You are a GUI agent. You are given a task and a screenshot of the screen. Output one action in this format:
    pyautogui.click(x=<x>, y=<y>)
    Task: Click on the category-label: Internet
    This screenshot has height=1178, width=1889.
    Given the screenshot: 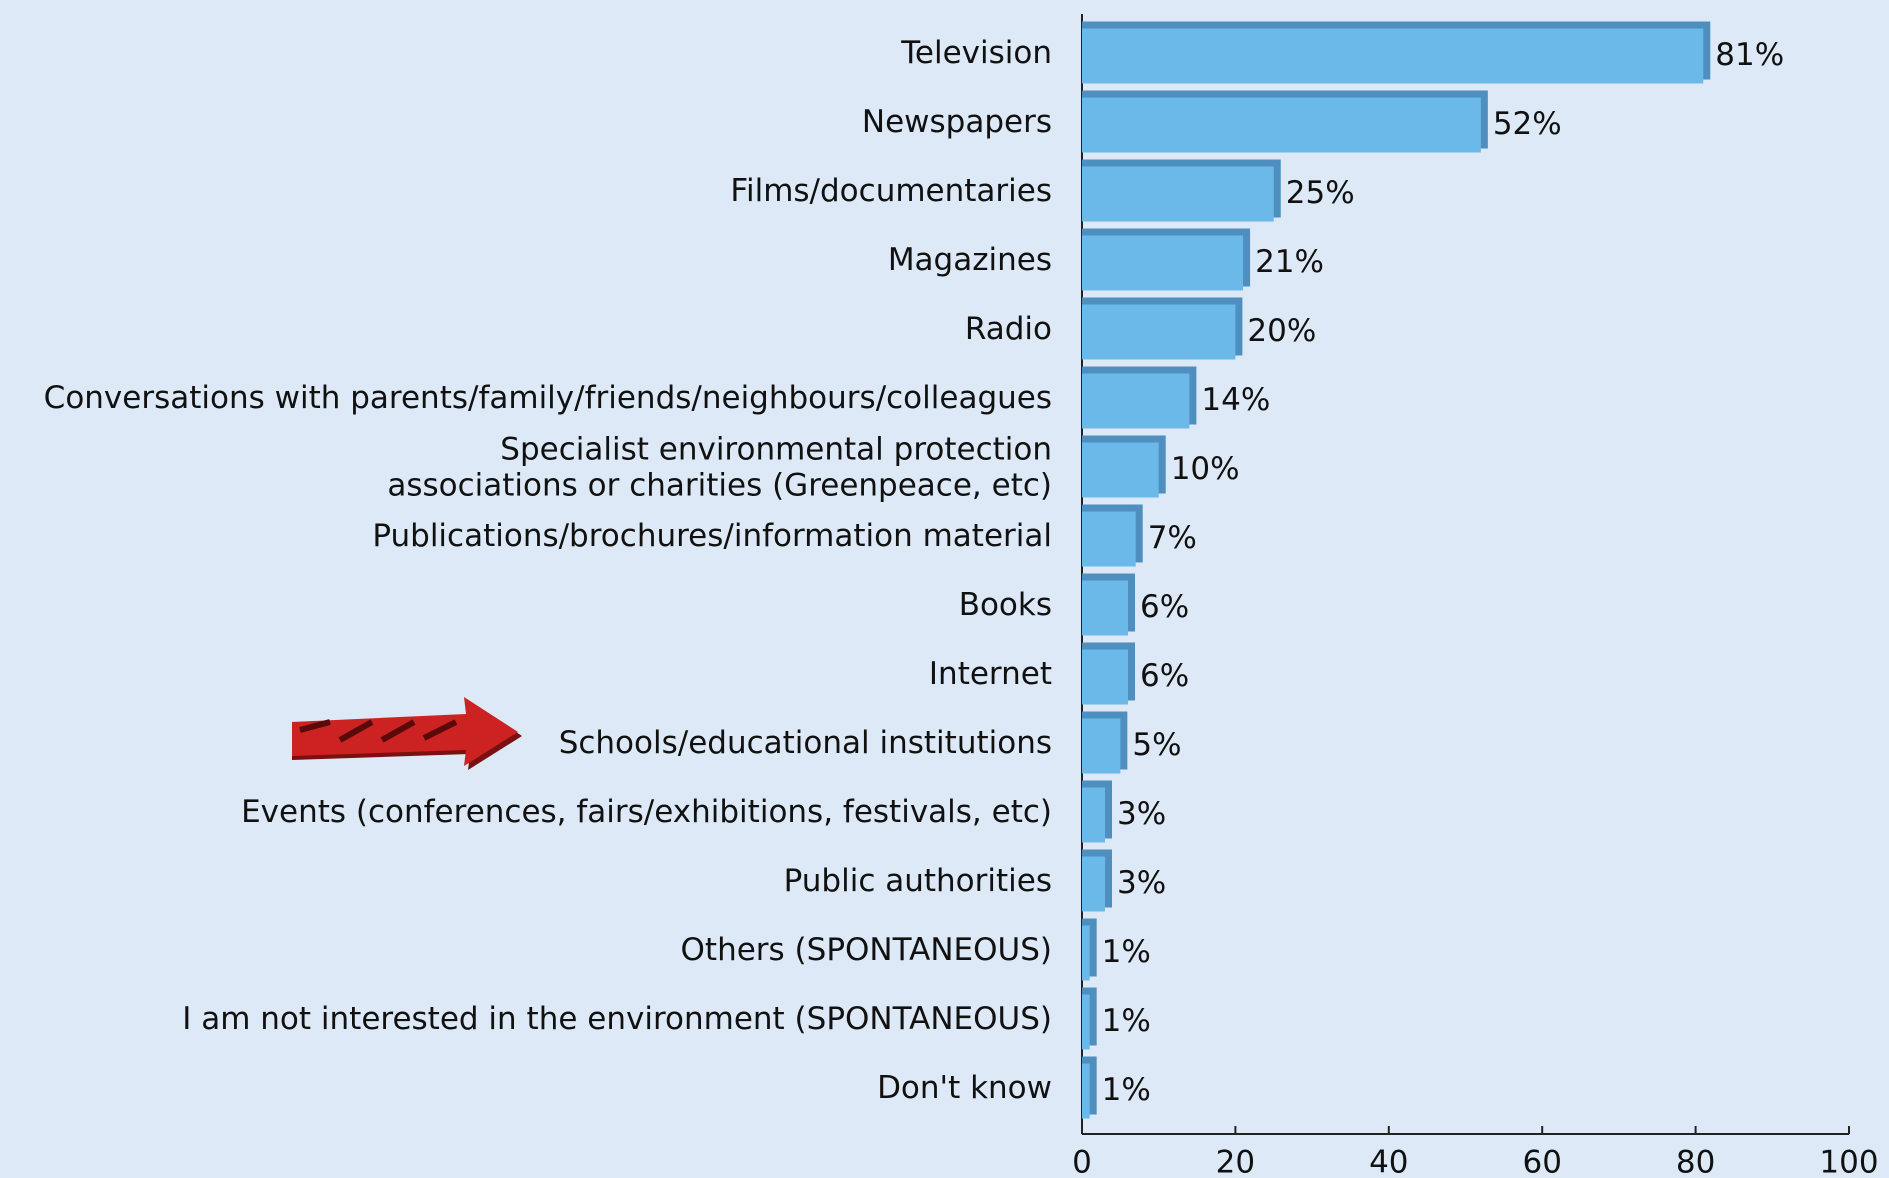 What is the action you would take?
    pyautogui.click(x=990, y=674)
    